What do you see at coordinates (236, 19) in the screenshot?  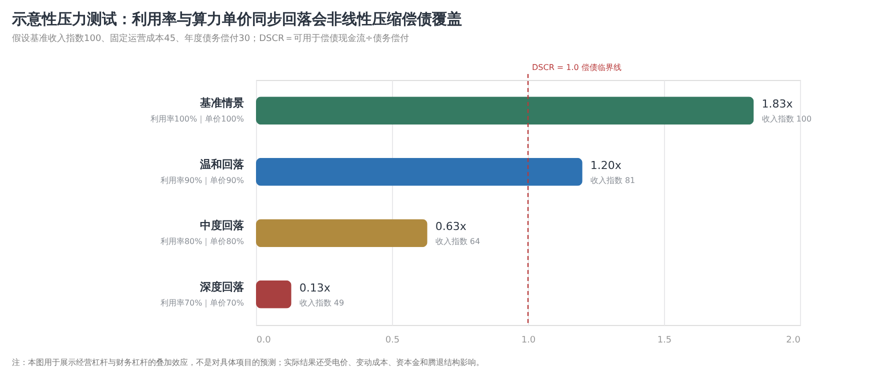 I see `chart-title: 示意性压力测试：利用率与算力单价同步回落会非线性压缩偿债覆盖` at bounding box center [236, 19].